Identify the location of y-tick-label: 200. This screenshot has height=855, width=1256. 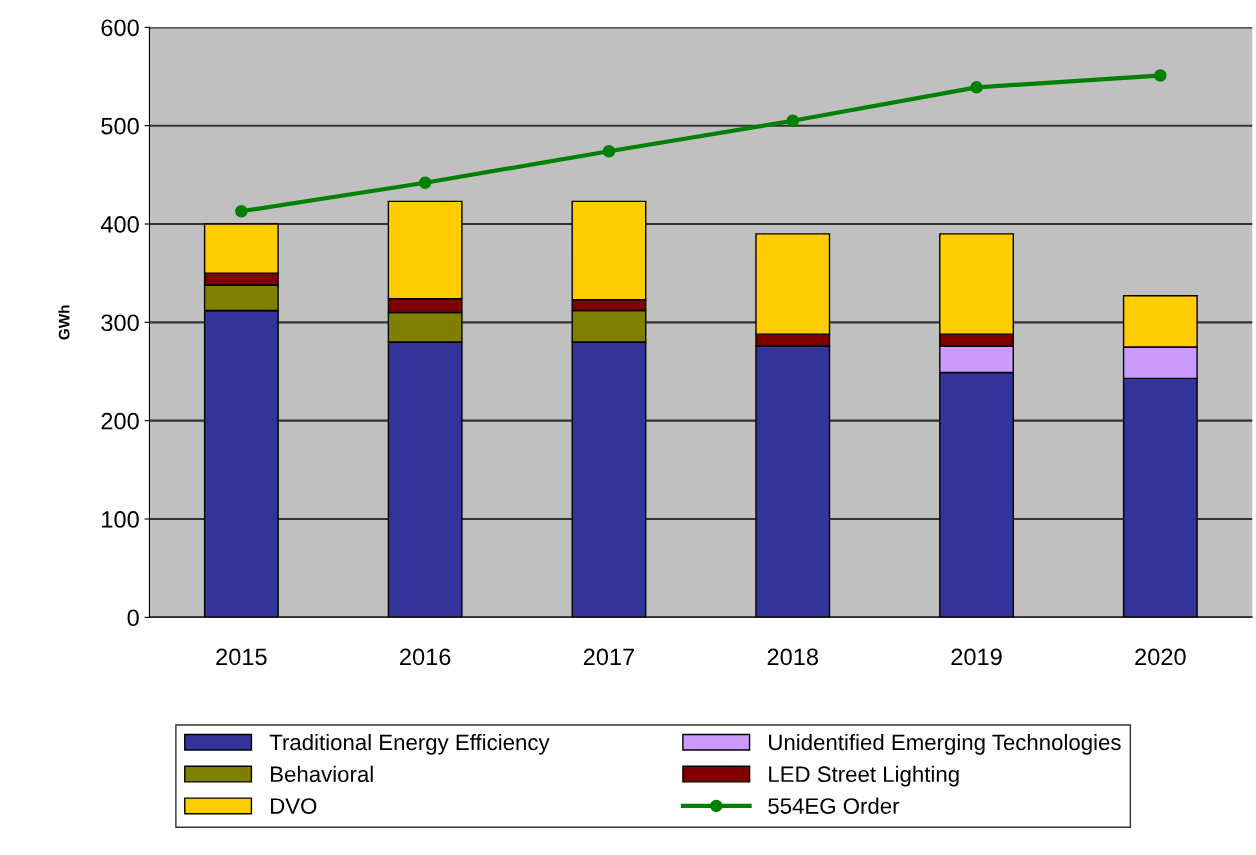
(120, 421).